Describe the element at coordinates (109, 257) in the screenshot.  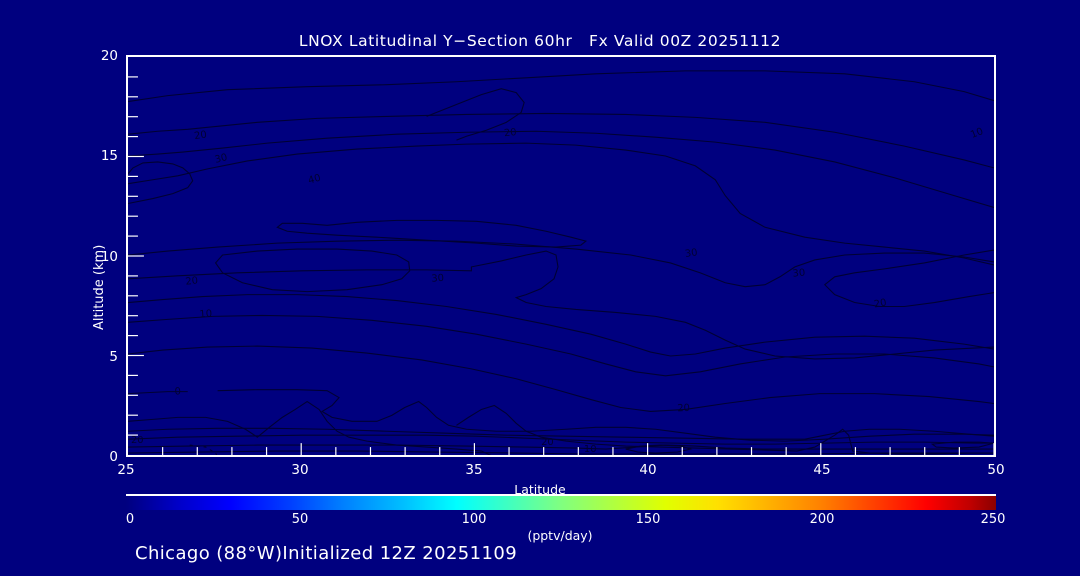
I see `y-tick-label-10: 10` at that location.